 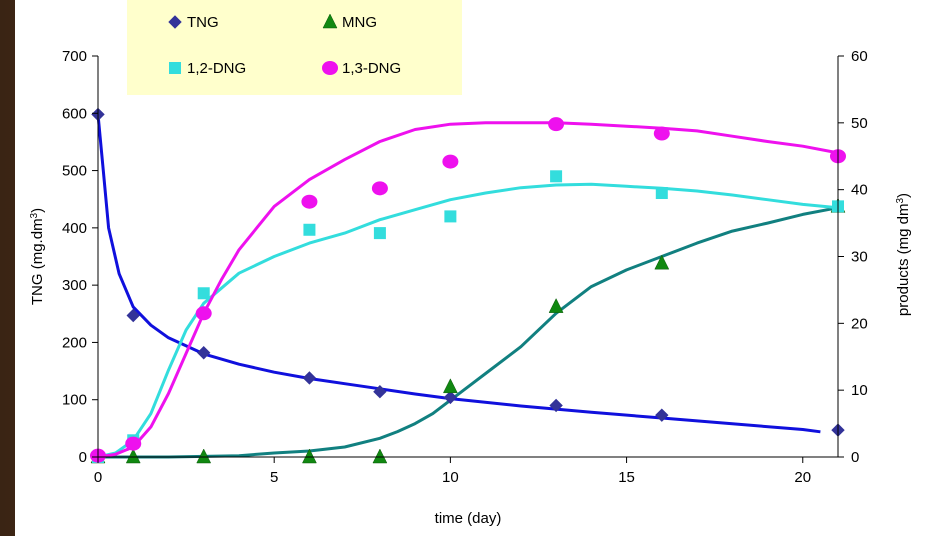 I want to click on left-tick-label: 500, so click(x=74, y=171).